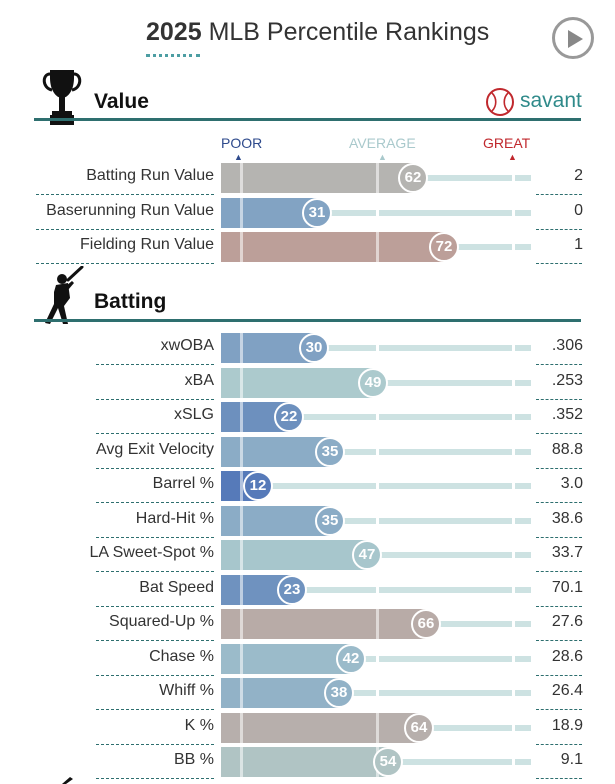 The image size is (615, 784). Describe the element at coordinates (242, 143) in the screenshot. I see `scale-poor-label: POOR` at that location.